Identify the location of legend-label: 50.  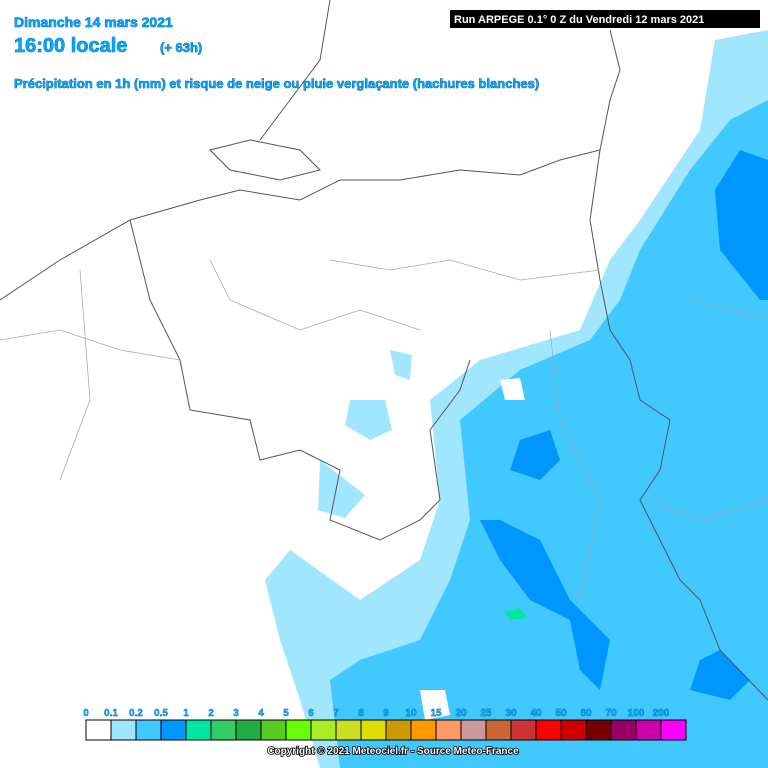
(561, 713).